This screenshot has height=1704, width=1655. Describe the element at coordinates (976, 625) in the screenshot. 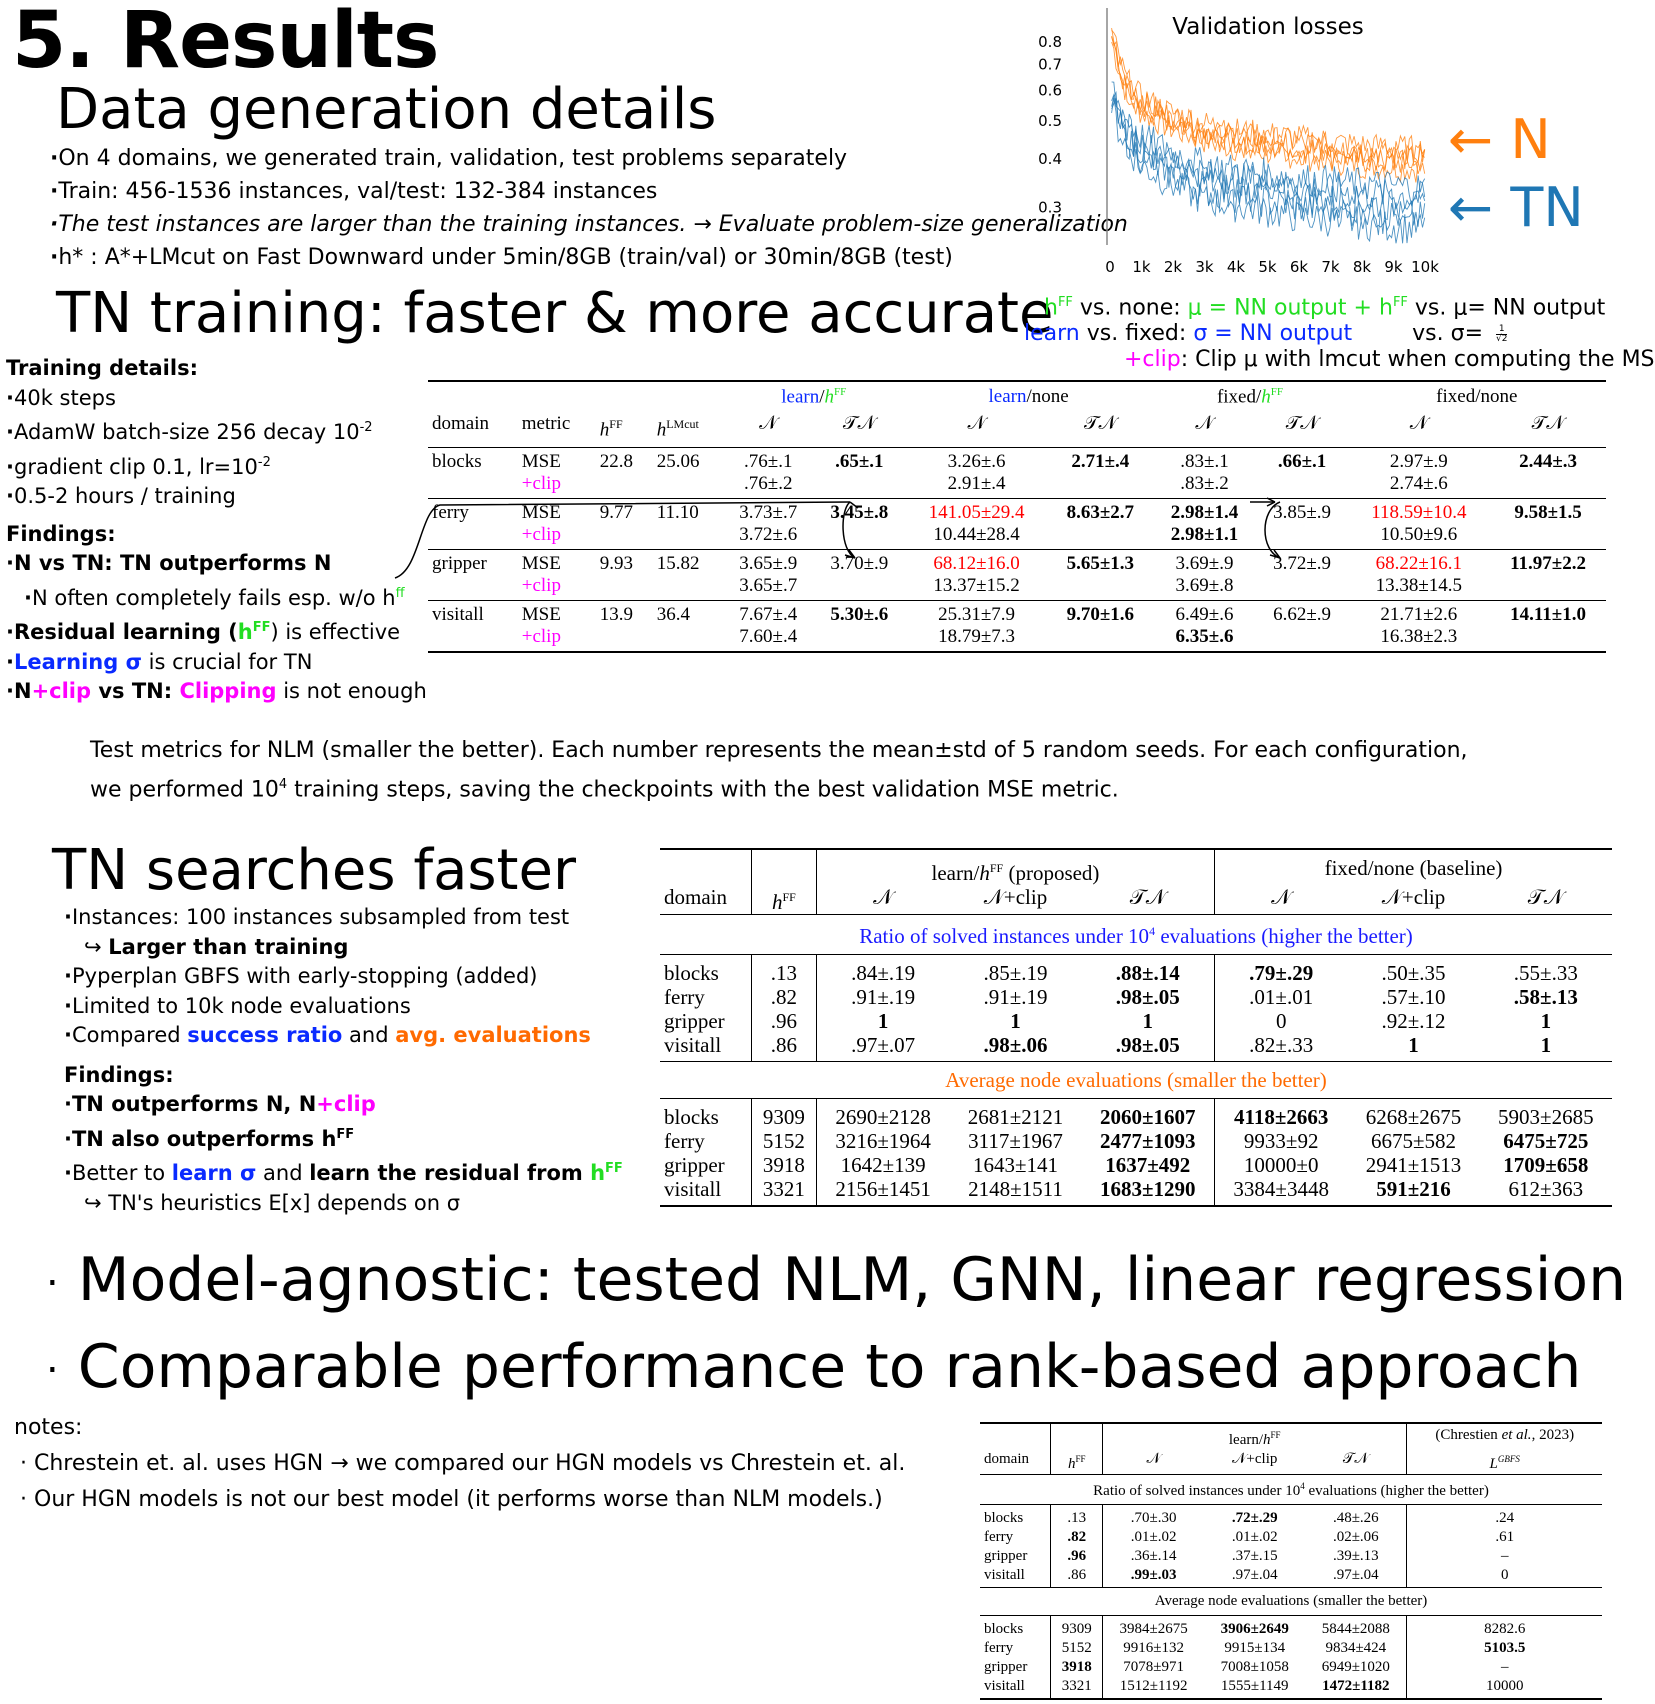

I see `table-cell: 25.31±7.9 18.79±7.3` at that location.